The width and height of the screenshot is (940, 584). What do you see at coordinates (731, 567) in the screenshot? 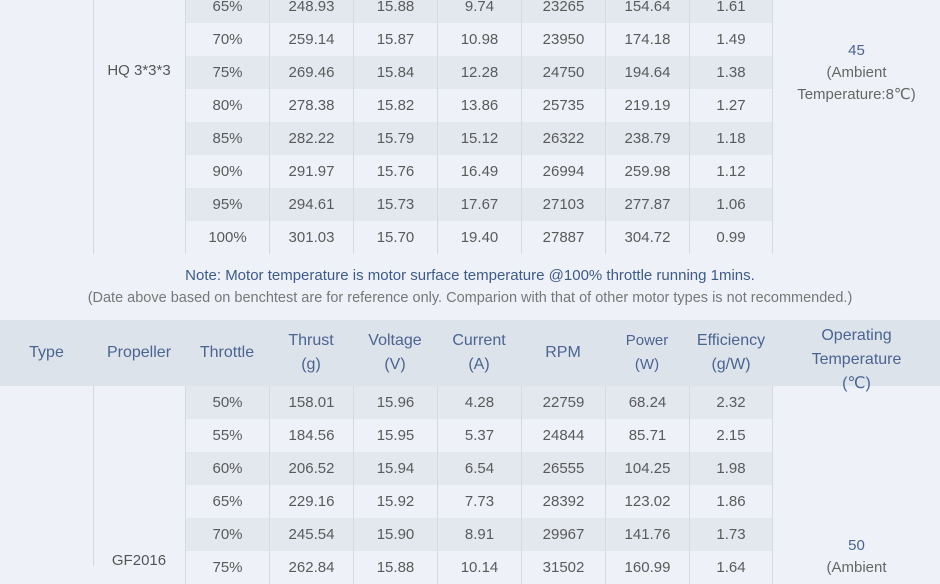
I see `efficiency-cell: 1.64` at bounding box center [731, 567].